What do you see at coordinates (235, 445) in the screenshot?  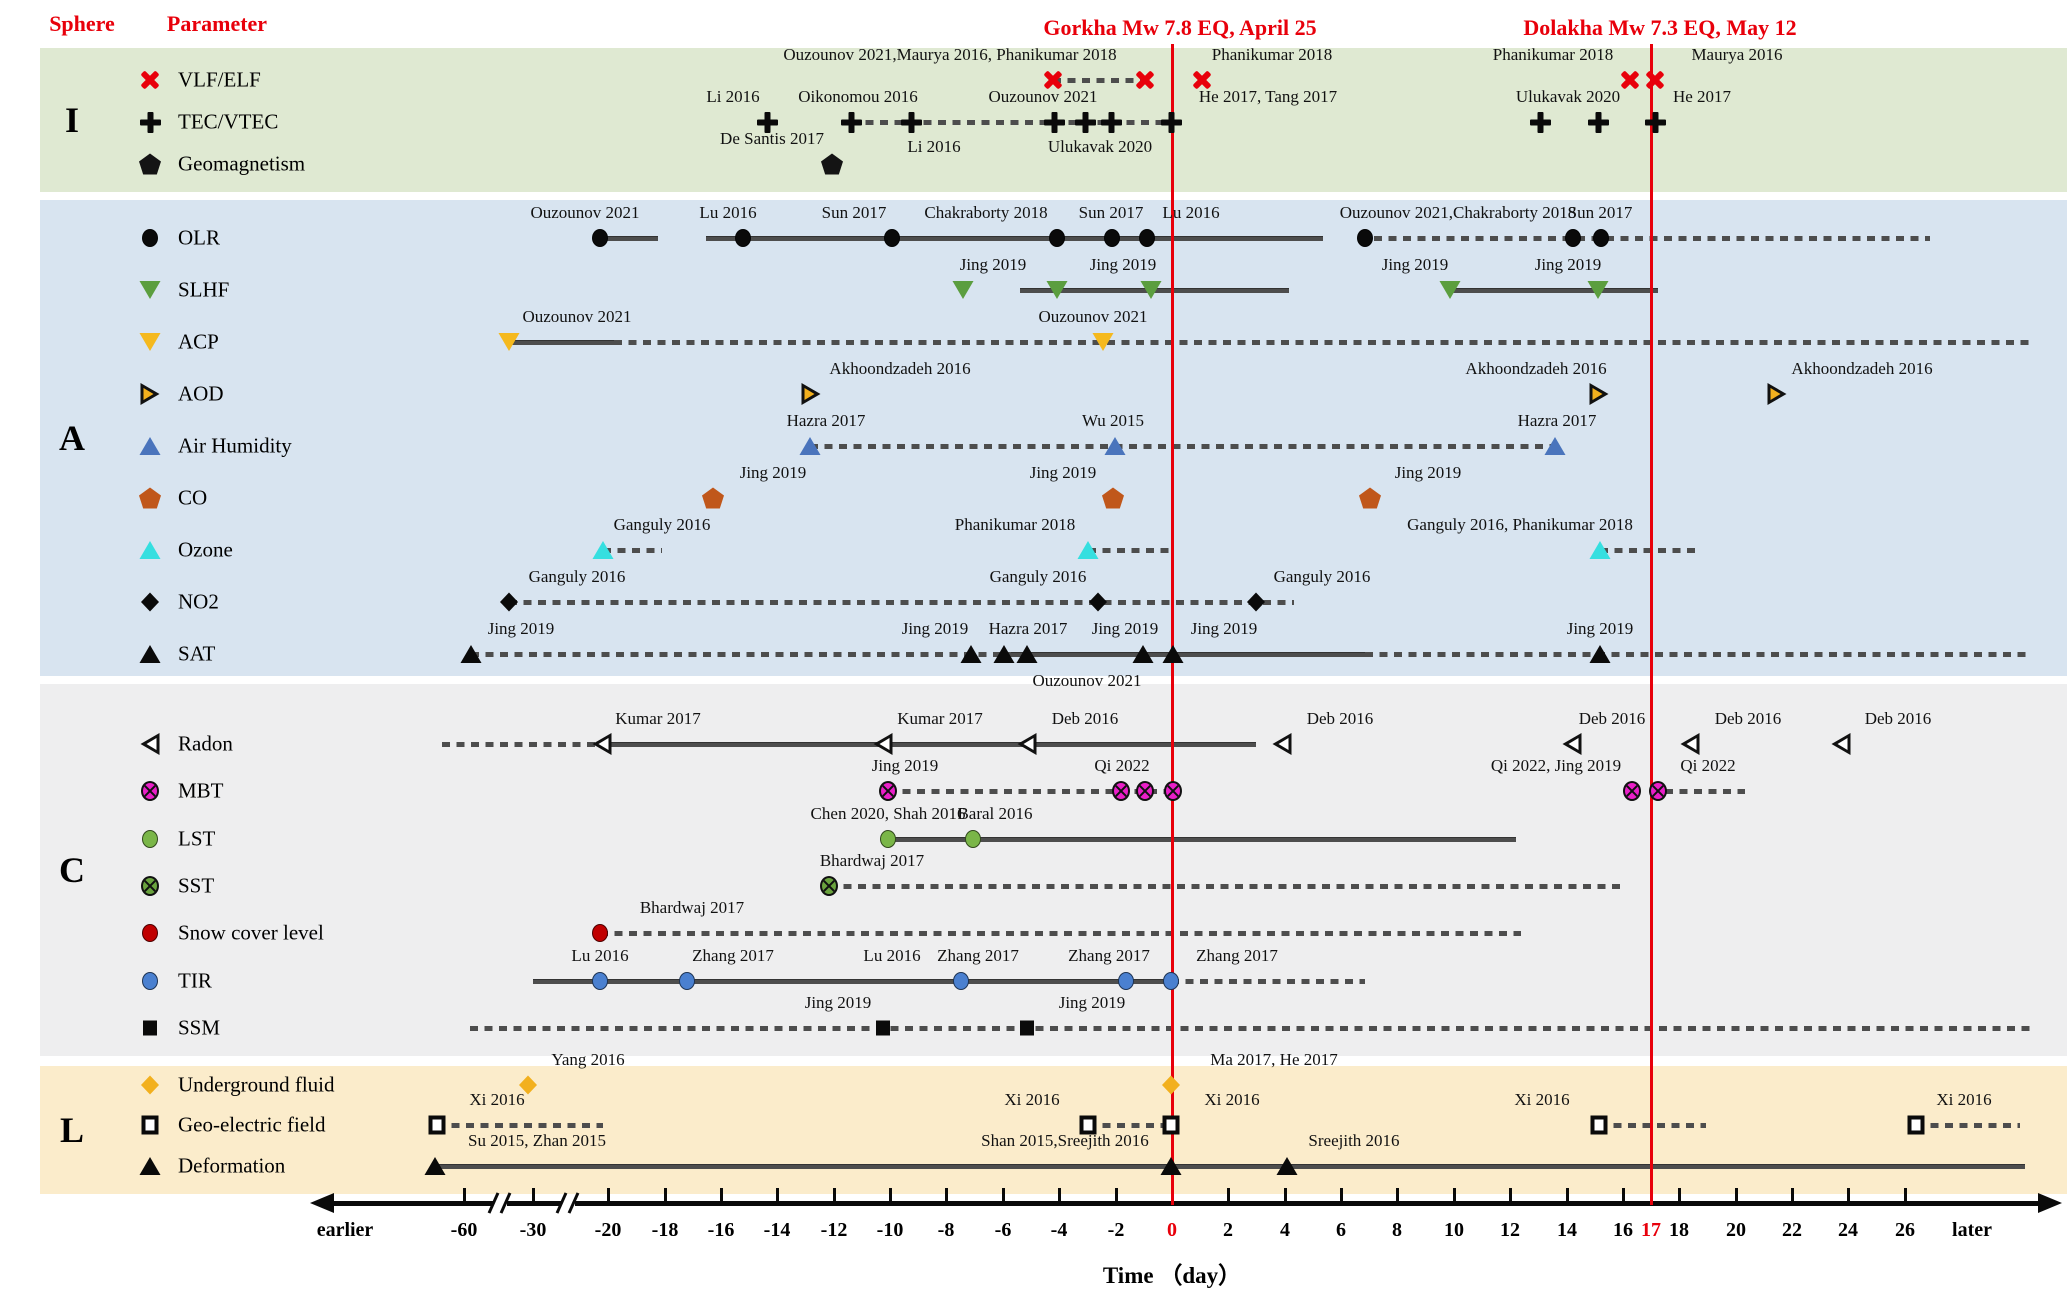 I see `legend-label-air-humidity: Air Humidity` at bounding box center [235, 445].